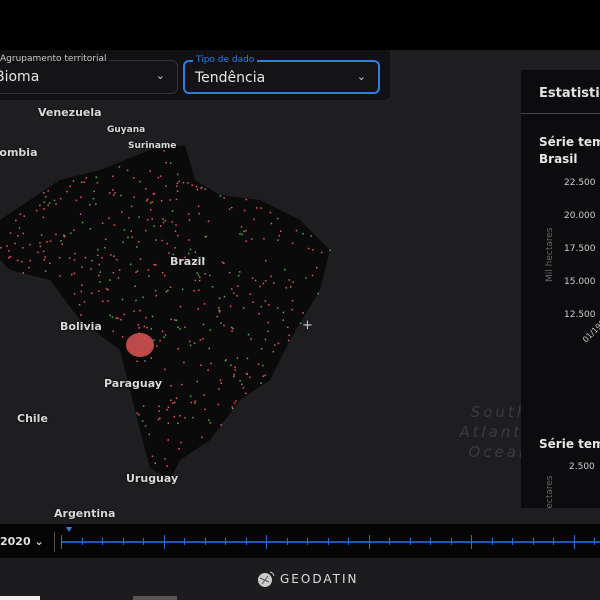 This screenshot has width=600, height=600. What do you see at coordinates (69, 529) in the screenshot?
I see `timeline-handle` at bounding box center [69, 529].